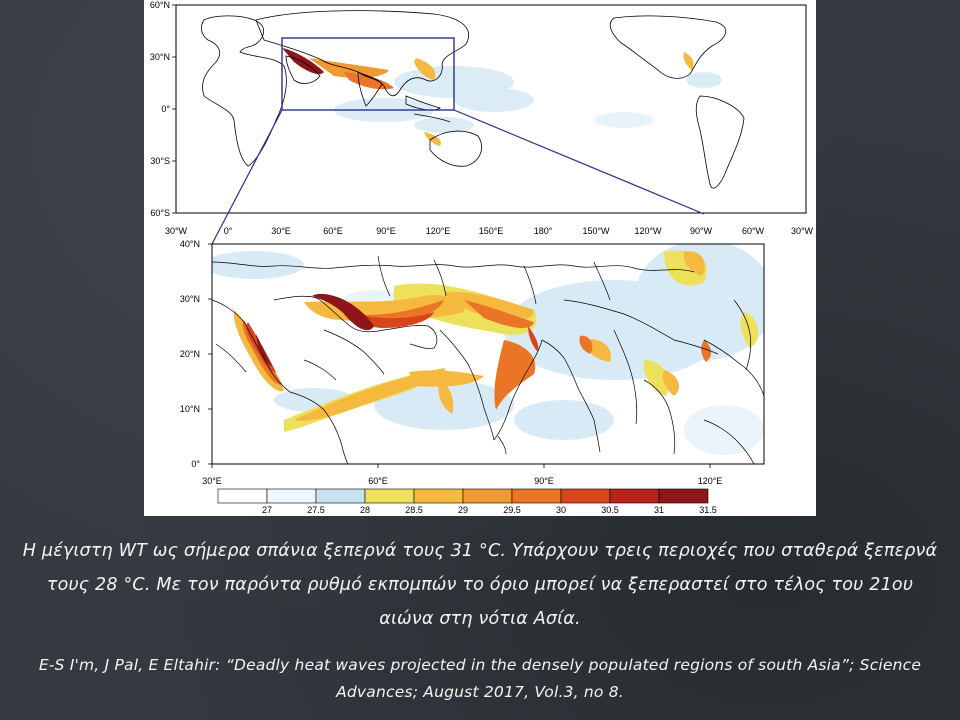  I want to click on zoom-lat-tick: 0°, so click(195, 464).